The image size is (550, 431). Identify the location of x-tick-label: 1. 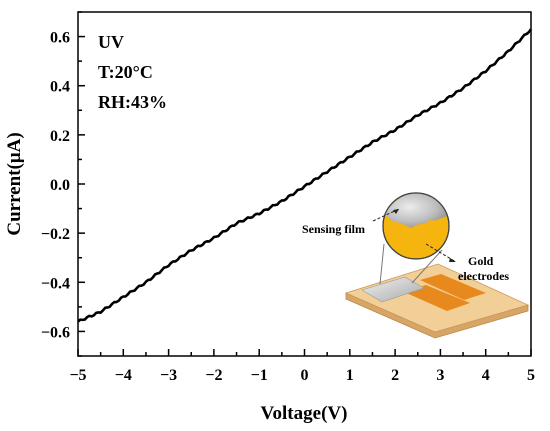
(350, 375).